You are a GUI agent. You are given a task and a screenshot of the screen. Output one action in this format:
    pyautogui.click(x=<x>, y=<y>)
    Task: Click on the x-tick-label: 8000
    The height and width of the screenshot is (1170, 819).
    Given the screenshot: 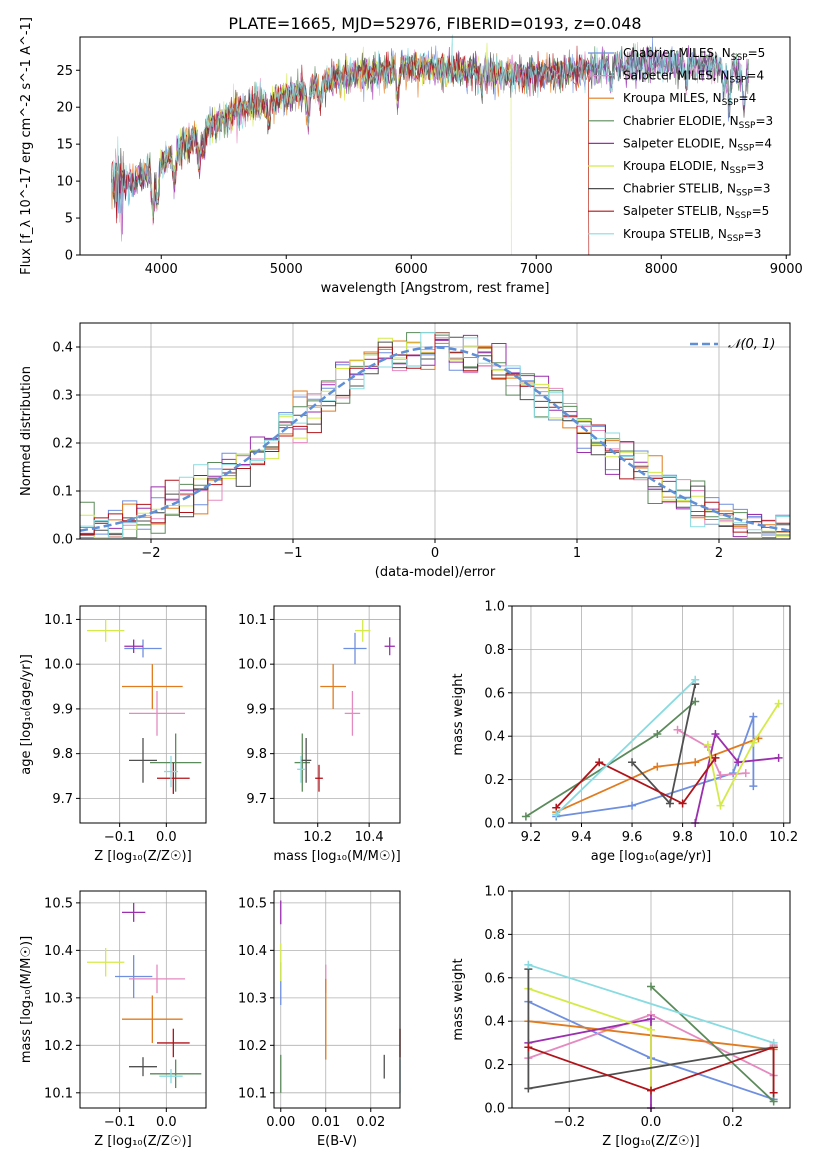 What is the action you would take?
    pyautogui.click(x=661, y=269)
    